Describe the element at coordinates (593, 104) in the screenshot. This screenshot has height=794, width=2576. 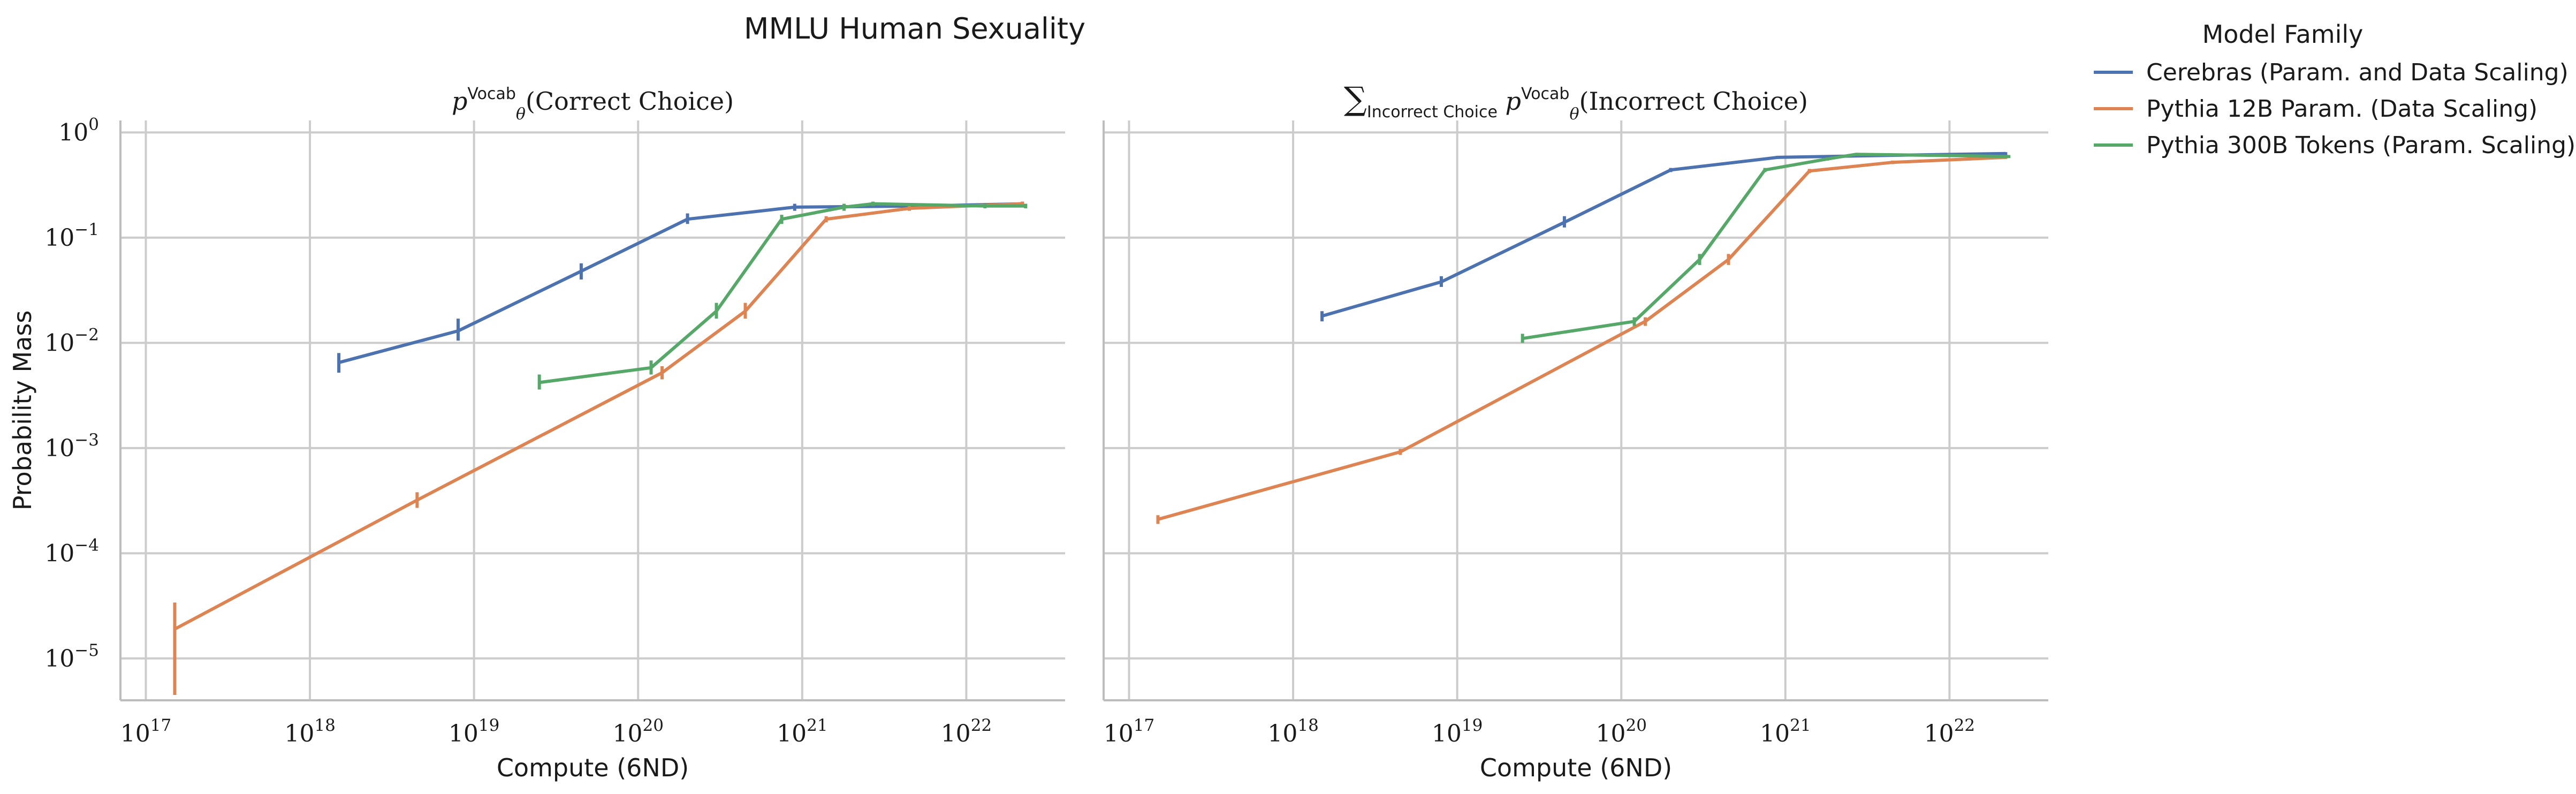
I see `panel-title: pVocabθ(Correct Choice)` at that location.